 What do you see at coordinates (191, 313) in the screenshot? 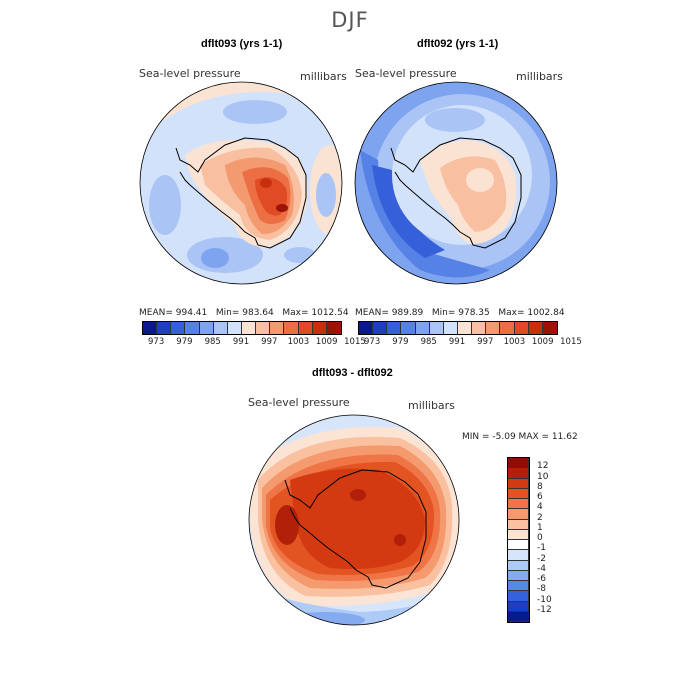
I see `mean-value: 994.41` at bounding box center [191, 313].